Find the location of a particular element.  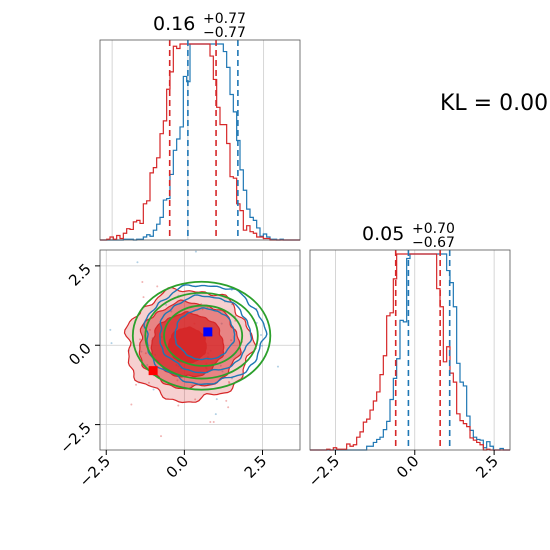

panel-1-title: 0.16 is located at coordinates (174, 24).